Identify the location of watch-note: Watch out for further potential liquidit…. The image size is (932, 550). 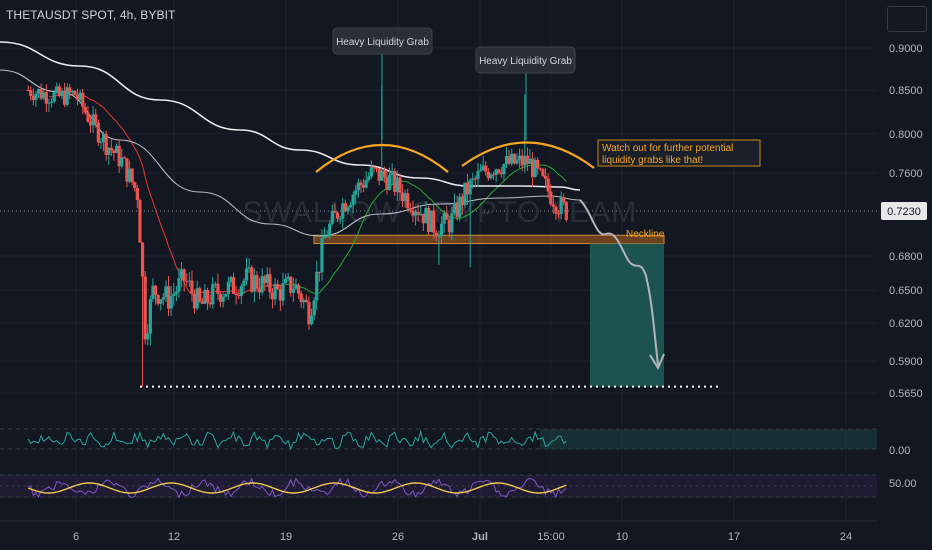
(679, 153).